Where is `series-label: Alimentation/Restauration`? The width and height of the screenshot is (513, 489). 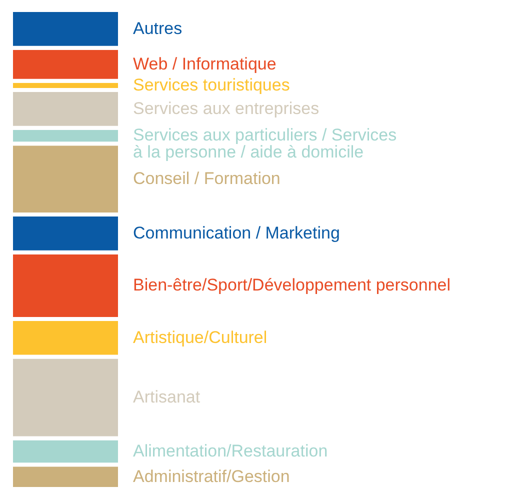 series-label: Alimentation/Restauration is located at coordinates (230, 450).